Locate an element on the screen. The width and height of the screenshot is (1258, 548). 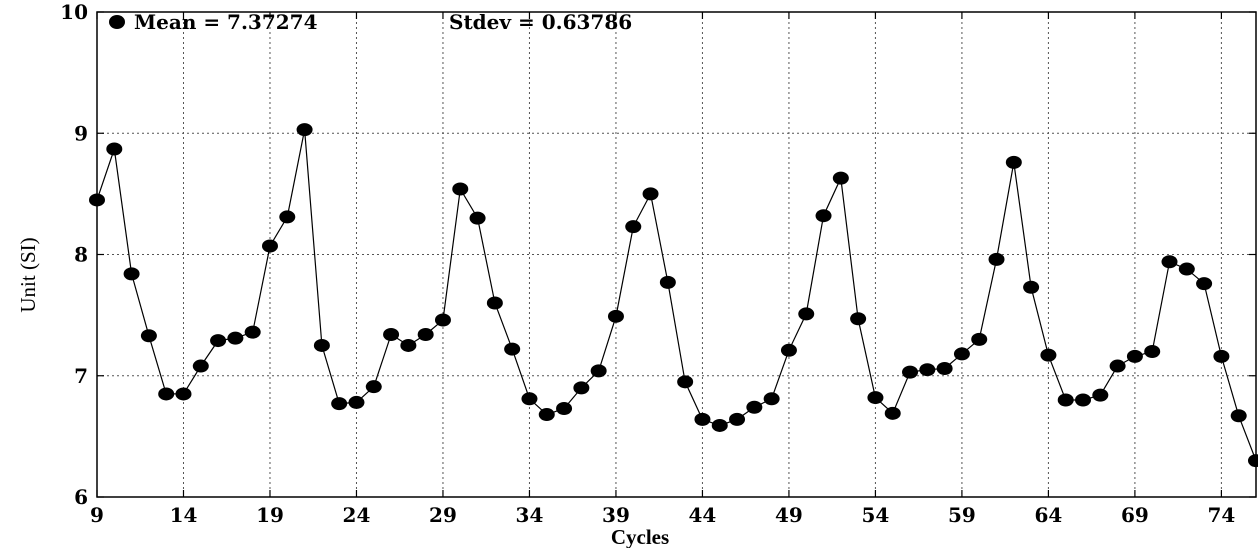
y-tick-label: 6 is located at coordinates (81, 497).